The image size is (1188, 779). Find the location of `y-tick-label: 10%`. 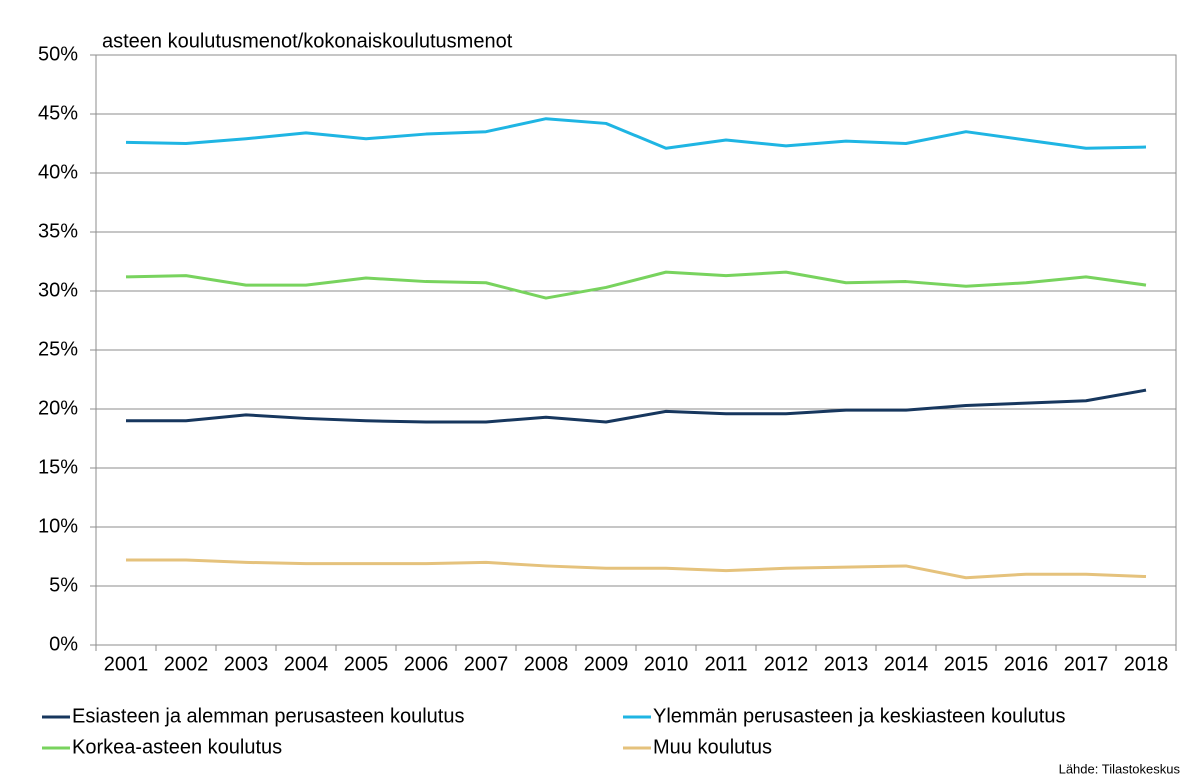

y-tick-label: 10% is located at coordinates (58, 526).